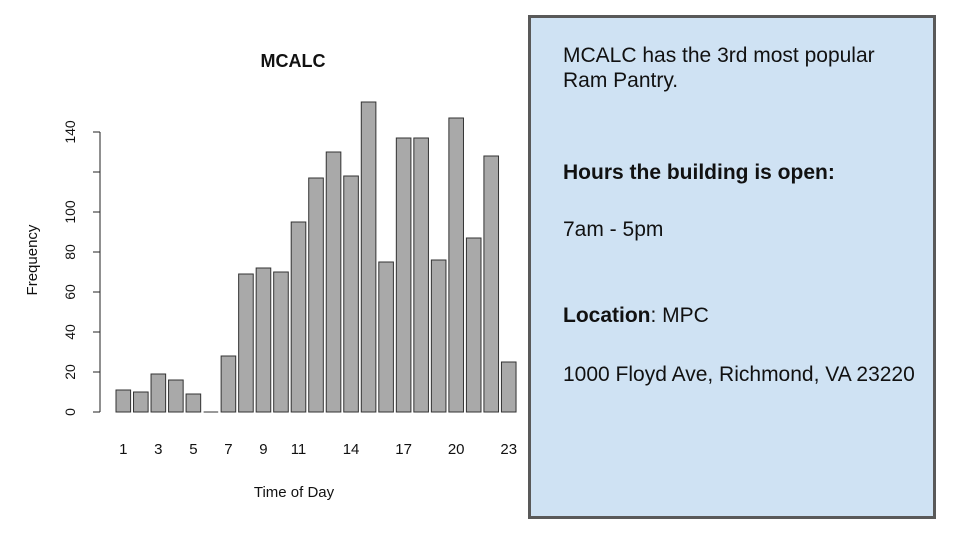  I want to click on y-tick-label: 0, so click(70, 412).